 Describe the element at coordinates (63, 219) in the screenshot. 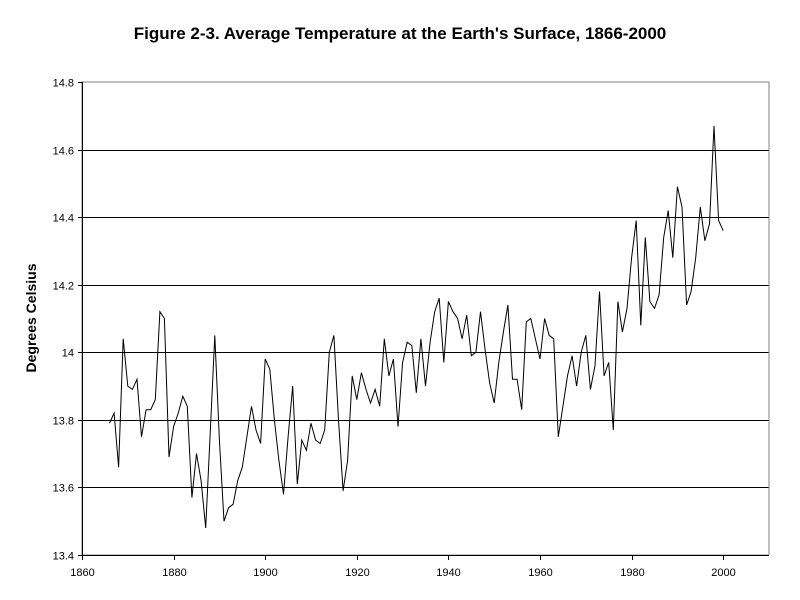

I see `y-tick-label: 14.4` at that location.